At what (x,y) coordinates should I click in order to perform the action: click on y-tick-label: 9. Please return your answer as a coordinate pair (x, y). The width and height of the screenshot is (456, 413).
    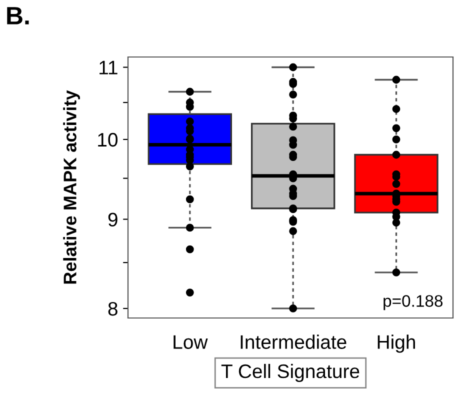
    Looking at the image, I should click on (113, 219).